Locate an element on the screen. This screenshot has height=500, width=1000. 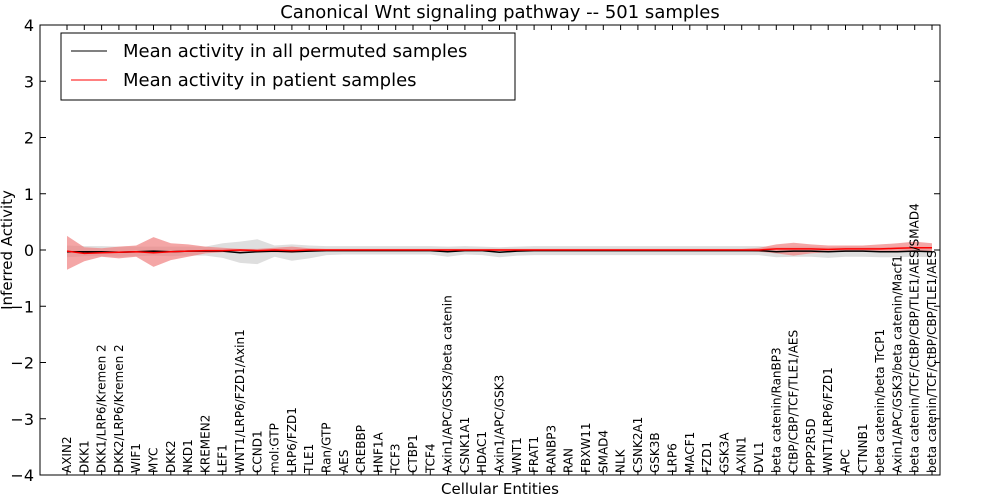
category-label: Axin1/APC/GSK3/beta catenin is located at coordinates (448, 384).